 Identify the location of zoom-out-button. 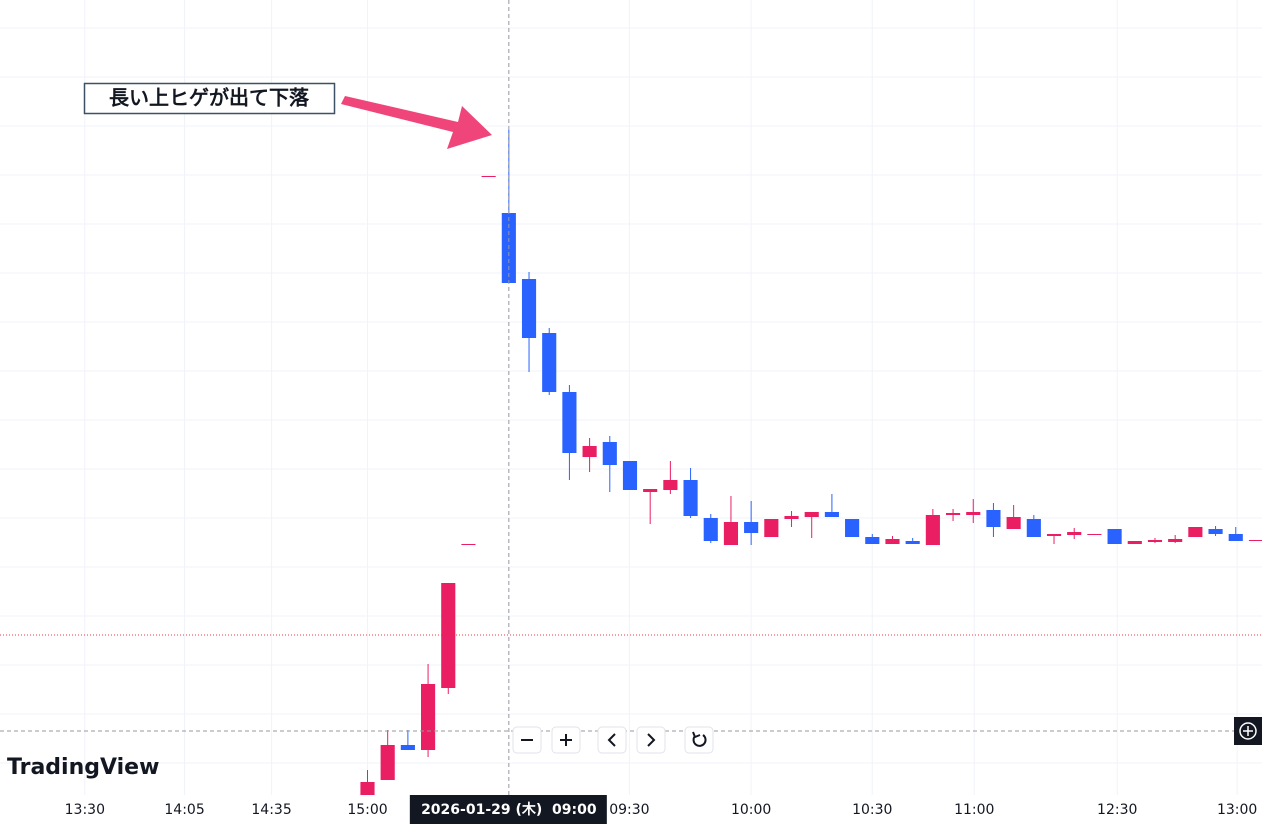
(527, 740).